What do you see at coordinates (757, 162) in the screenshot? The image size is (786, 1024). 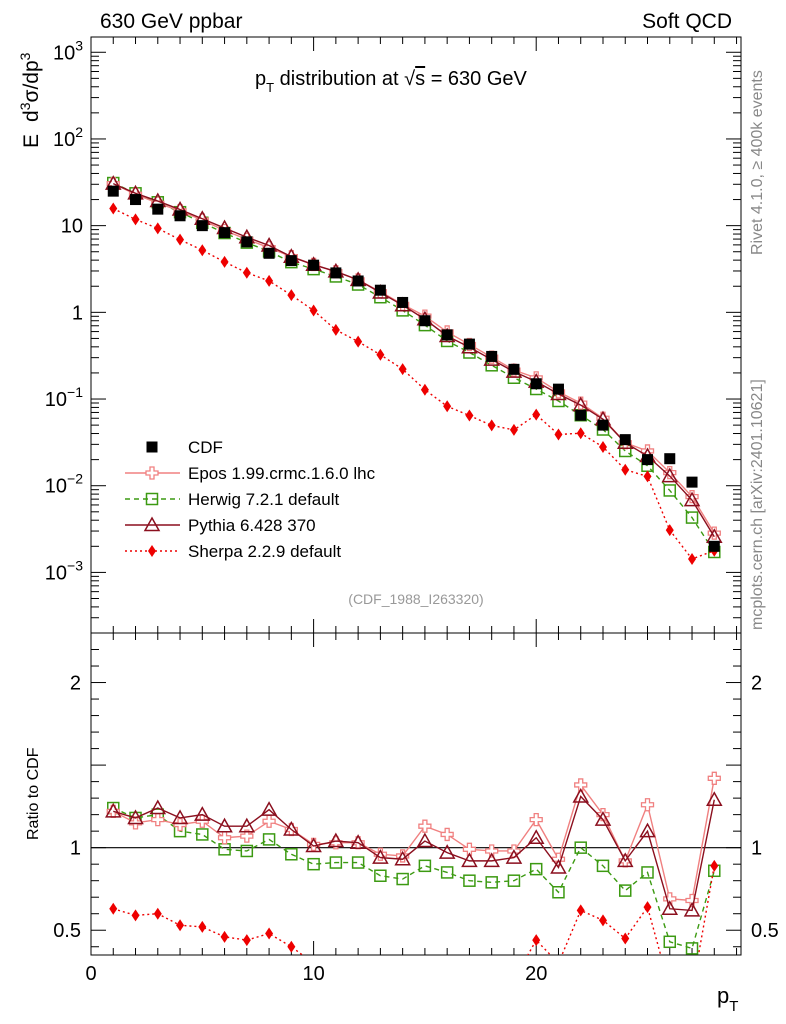 I see `rivet-version-label: Rivet 4.1.0, ≥ 400k events` at bounding box center [757, 162].